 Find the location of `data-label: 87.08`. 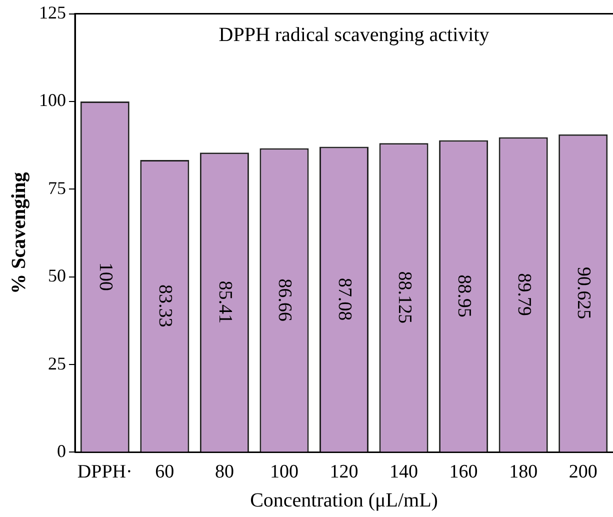

data-label: 87.08 is located at coordinates (345, 299).